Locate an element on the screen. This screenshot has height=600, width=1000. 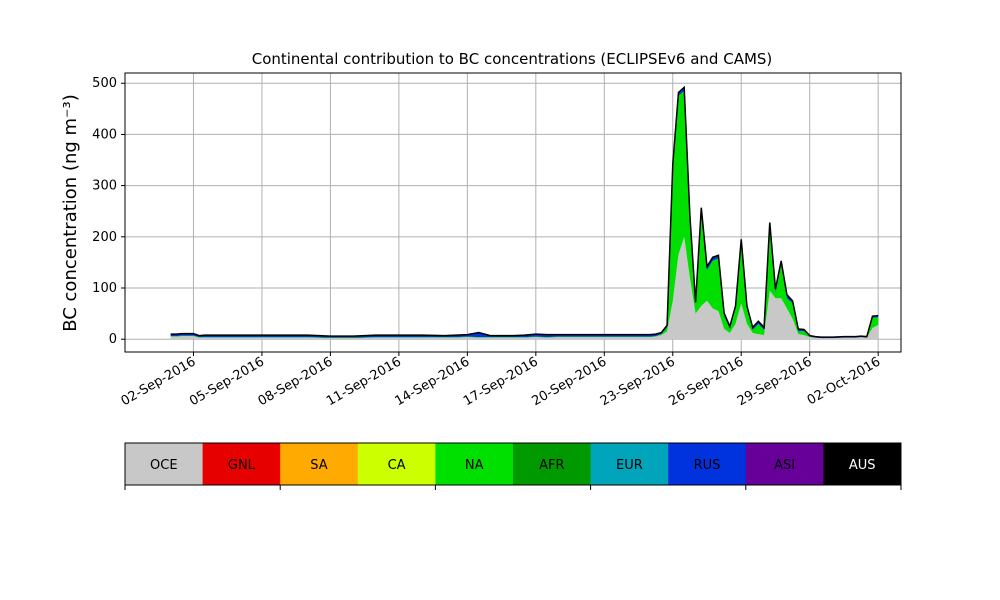
x-tick-label: 26-Sep-2016 is located at coordinates (706, 381).